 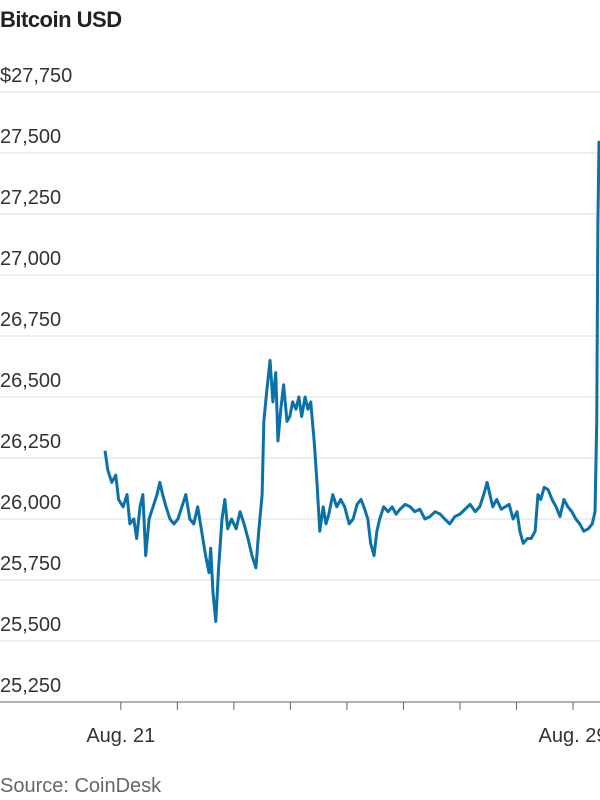 I want to click on y-tick-label: 27,000, so click(x=30, y=259).